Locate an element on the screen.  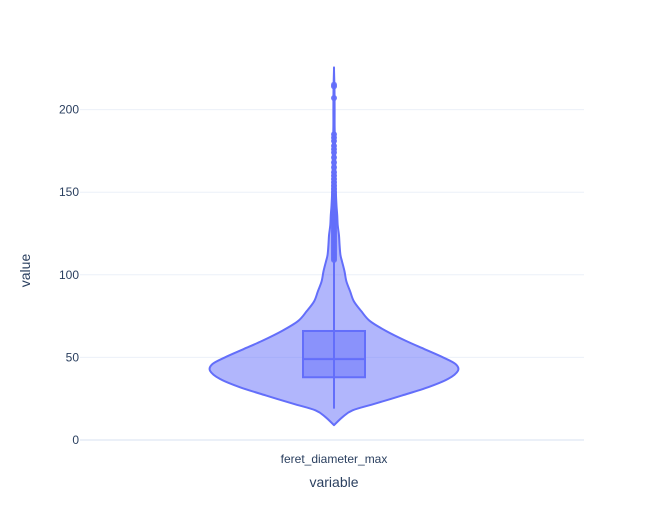
y-axis-title: value is located at coordinates (25, 271).